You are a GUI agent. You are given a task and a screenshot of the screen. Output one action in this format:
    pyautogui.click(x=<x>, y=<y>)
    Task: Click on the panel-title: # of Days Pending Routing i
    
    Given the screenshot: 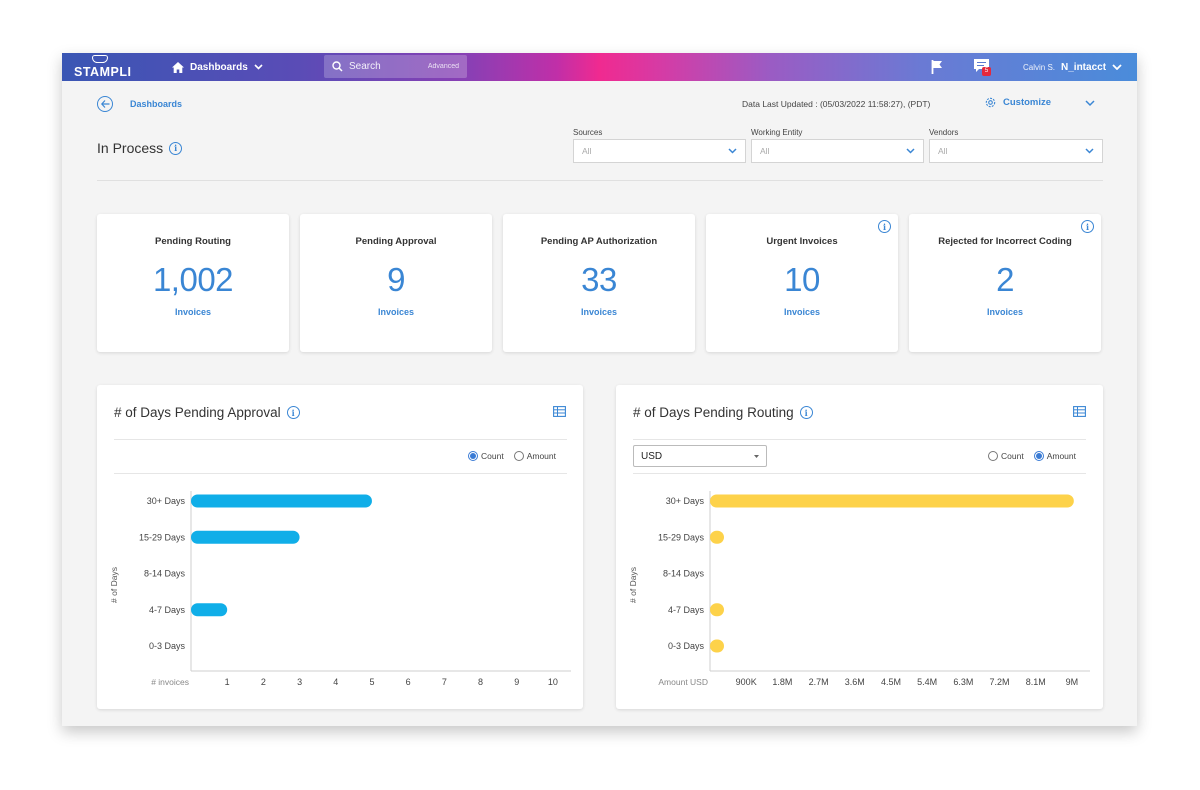 What is the action you would take?
    pyautogui.click(x=723, y=412)
    